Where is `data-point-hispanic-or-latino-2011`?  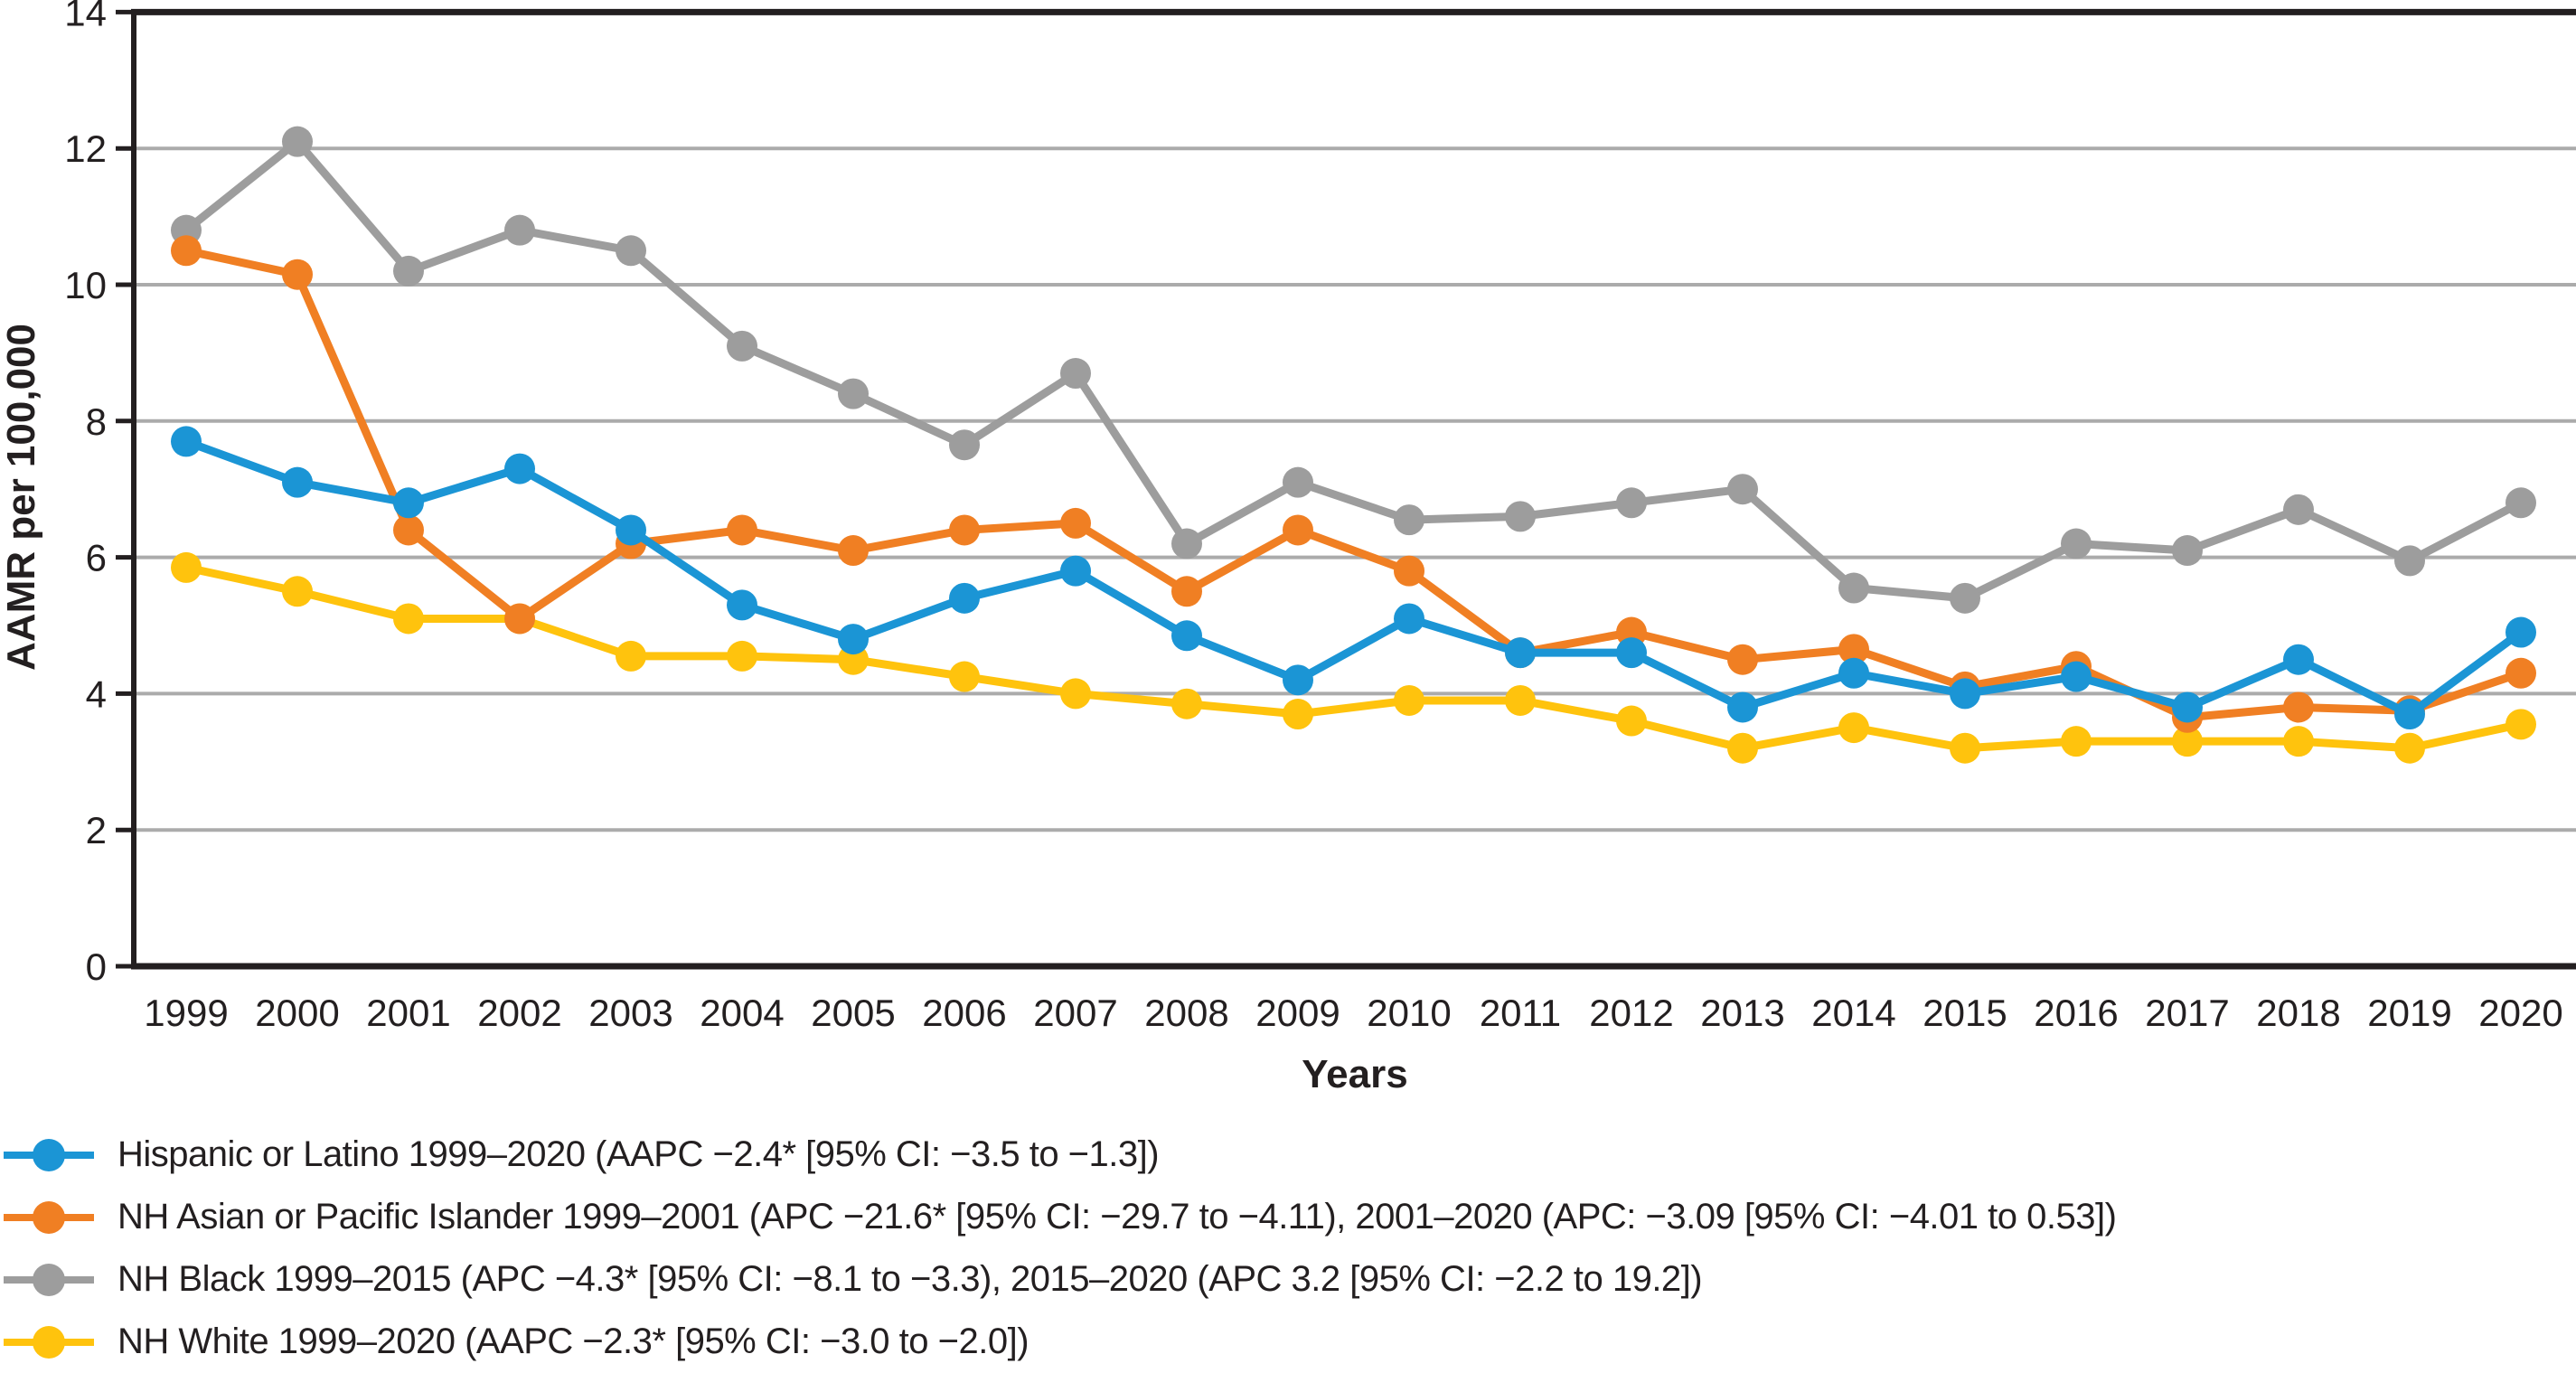 data-point-hispanic-or-latino-2011 is located at coordinates (1520, 653).